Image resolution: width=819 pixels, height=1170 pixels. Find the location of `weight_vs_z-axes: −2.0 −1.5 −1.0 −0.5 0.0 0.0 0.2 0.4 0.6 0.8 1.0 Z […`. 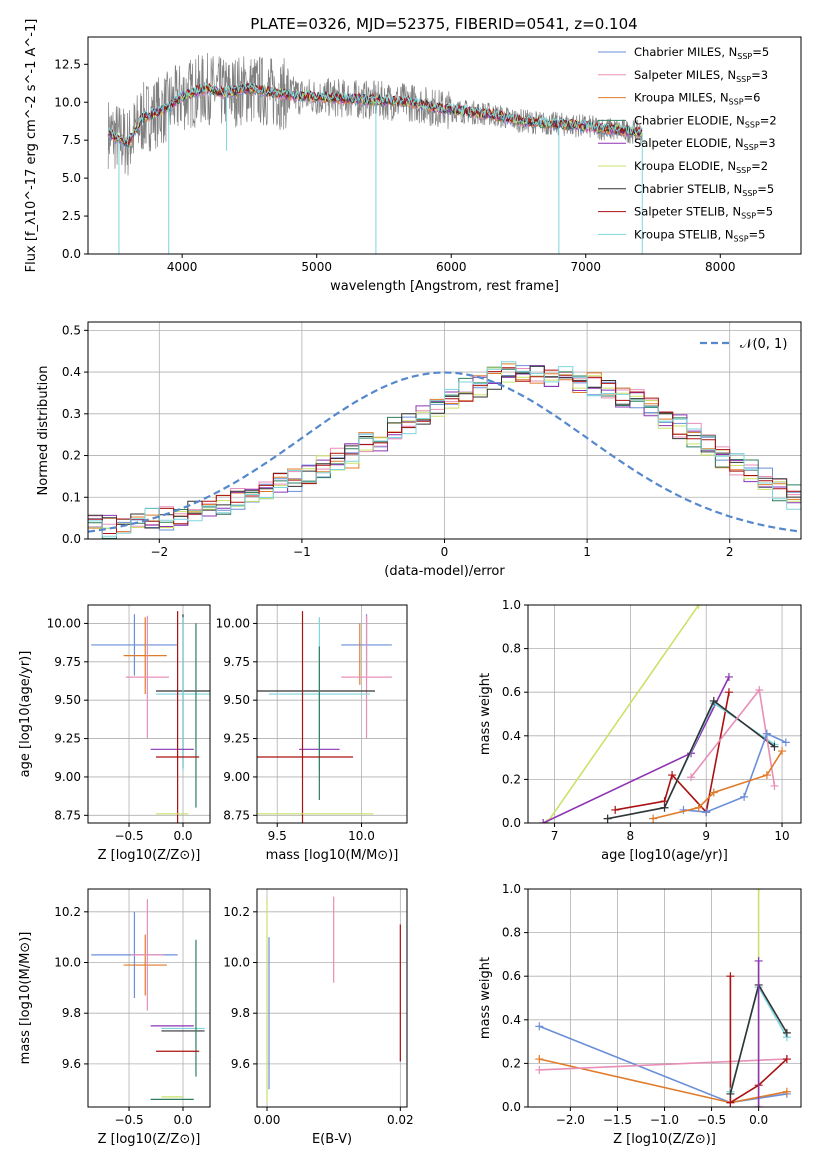

weight_vs_z-axes: −2.0 −1.5 −1.0 −0.5 0.0 0.0 0.2 0.4 0.6 0.8 1.0 Z [… is located at coordinates (640, 1014).